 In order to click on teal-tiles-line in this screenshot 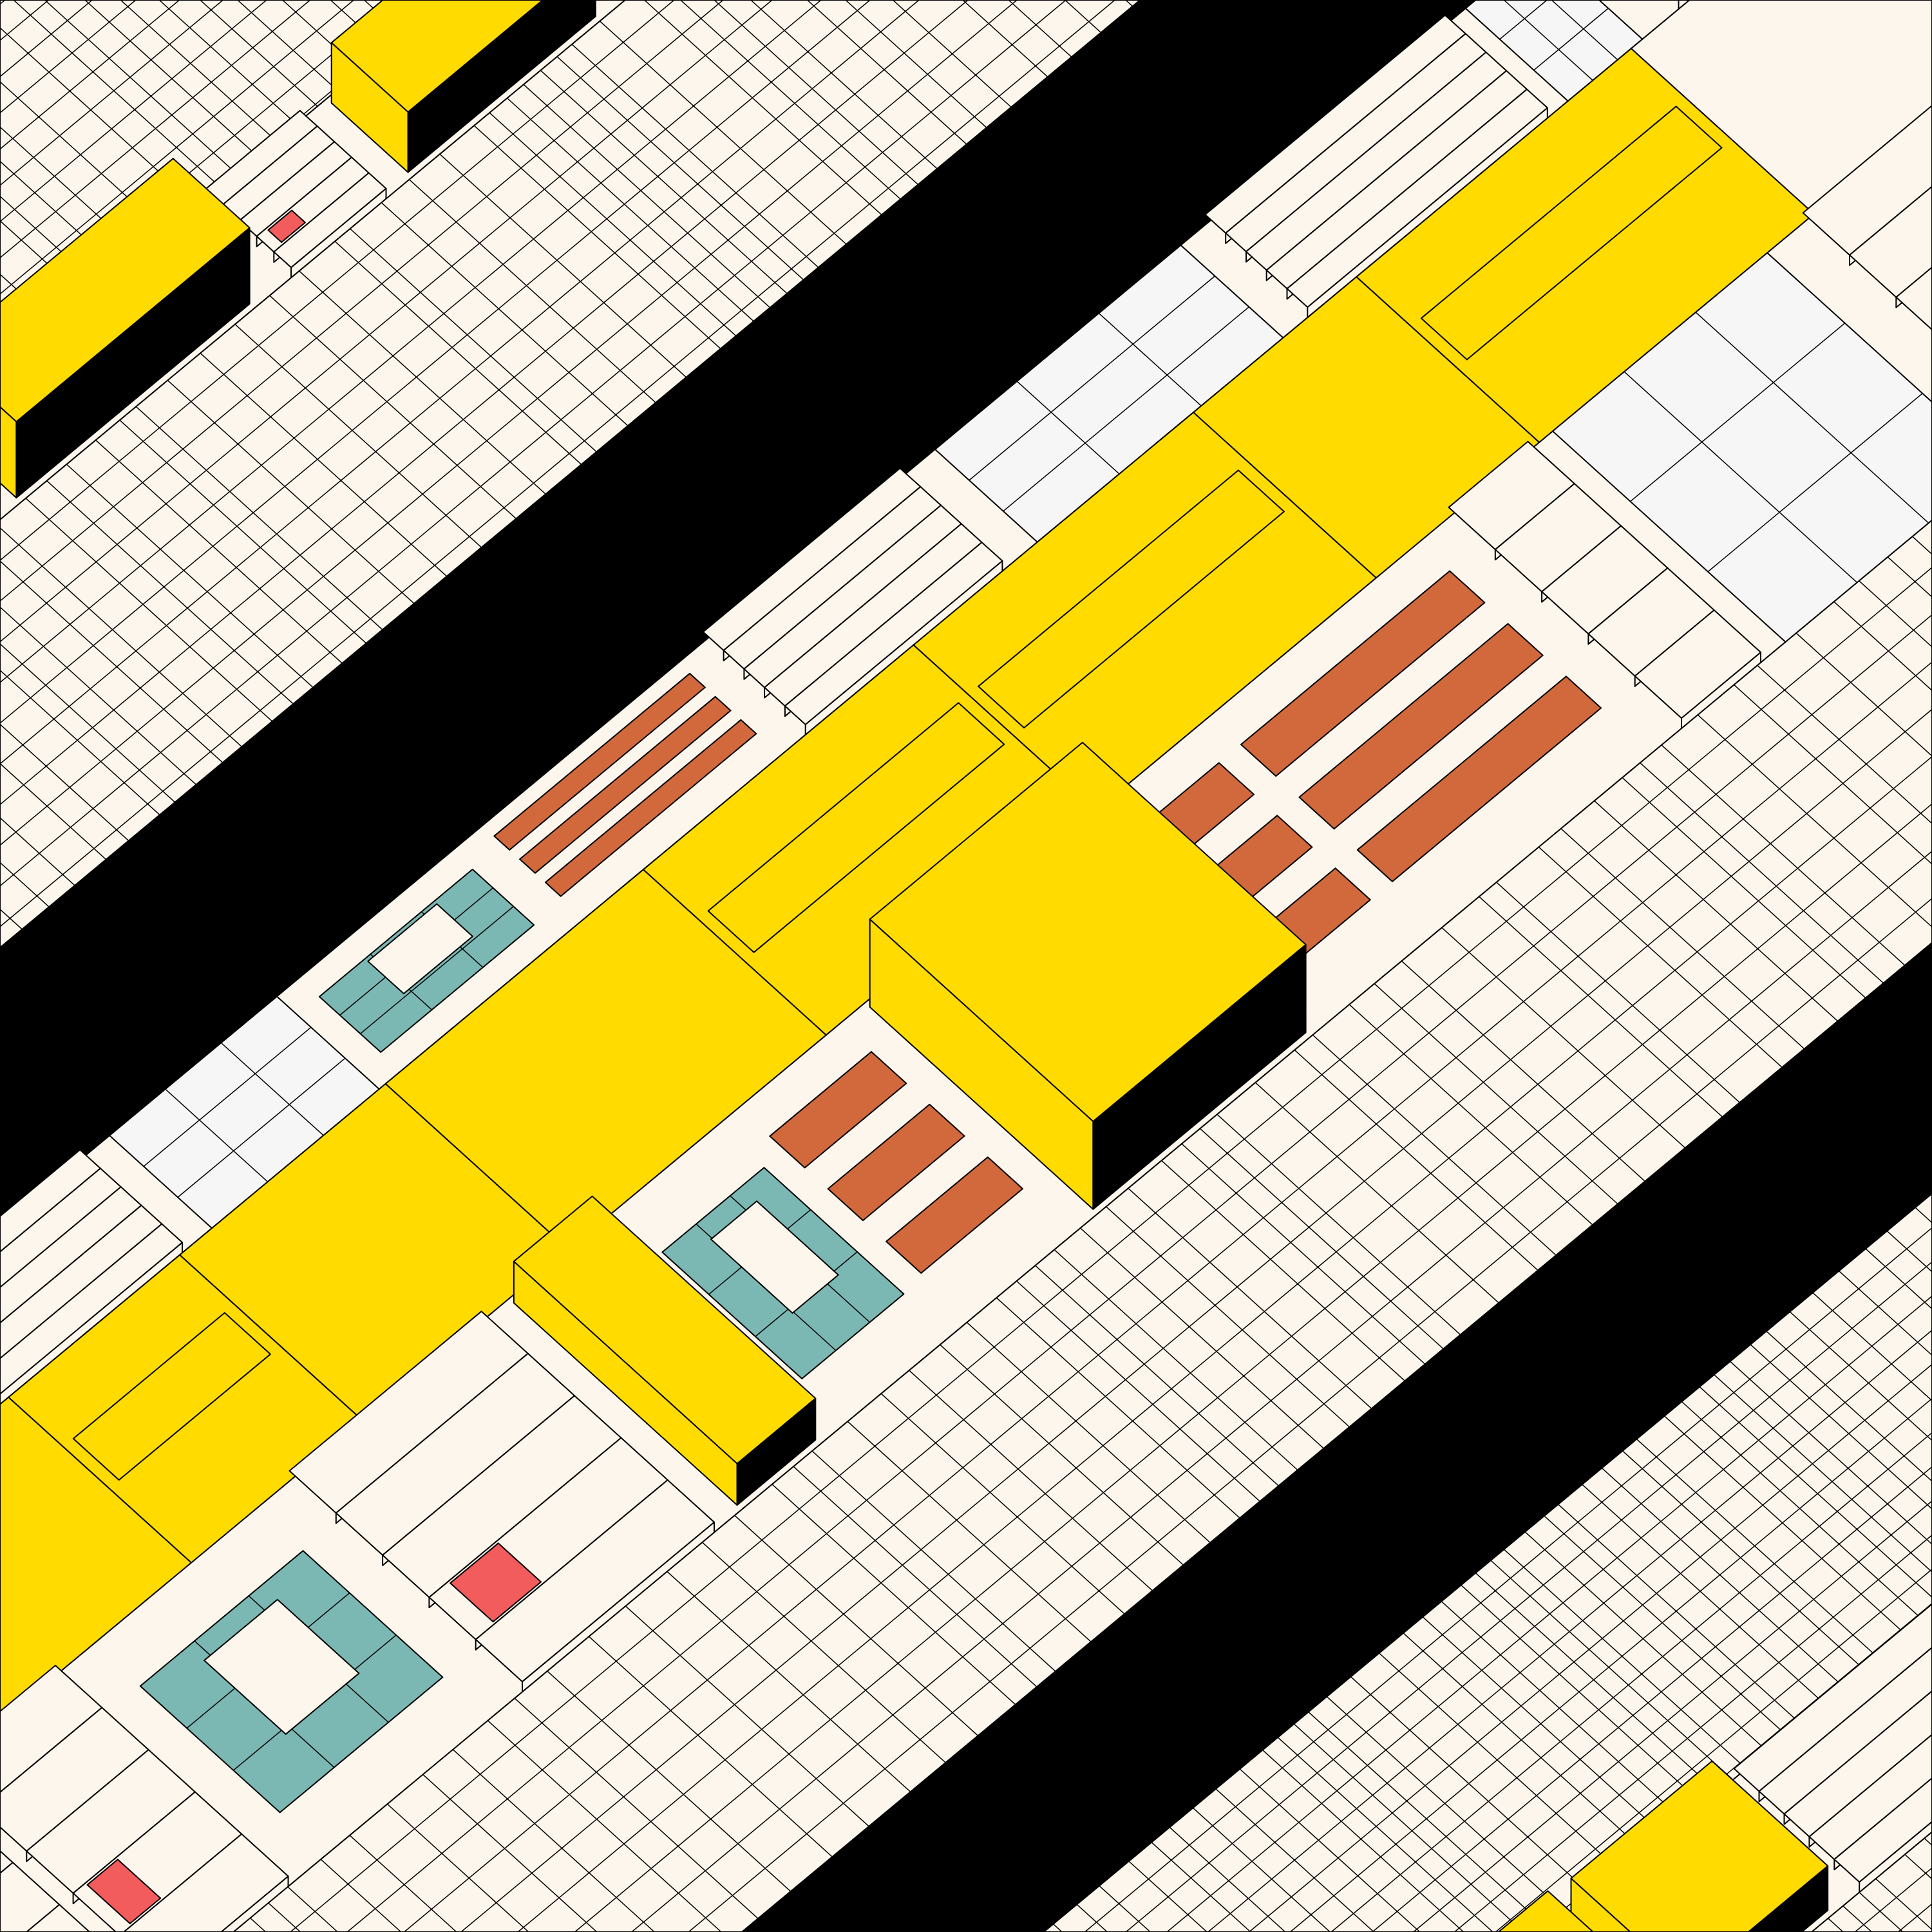, I will do `click(437, 970)`.